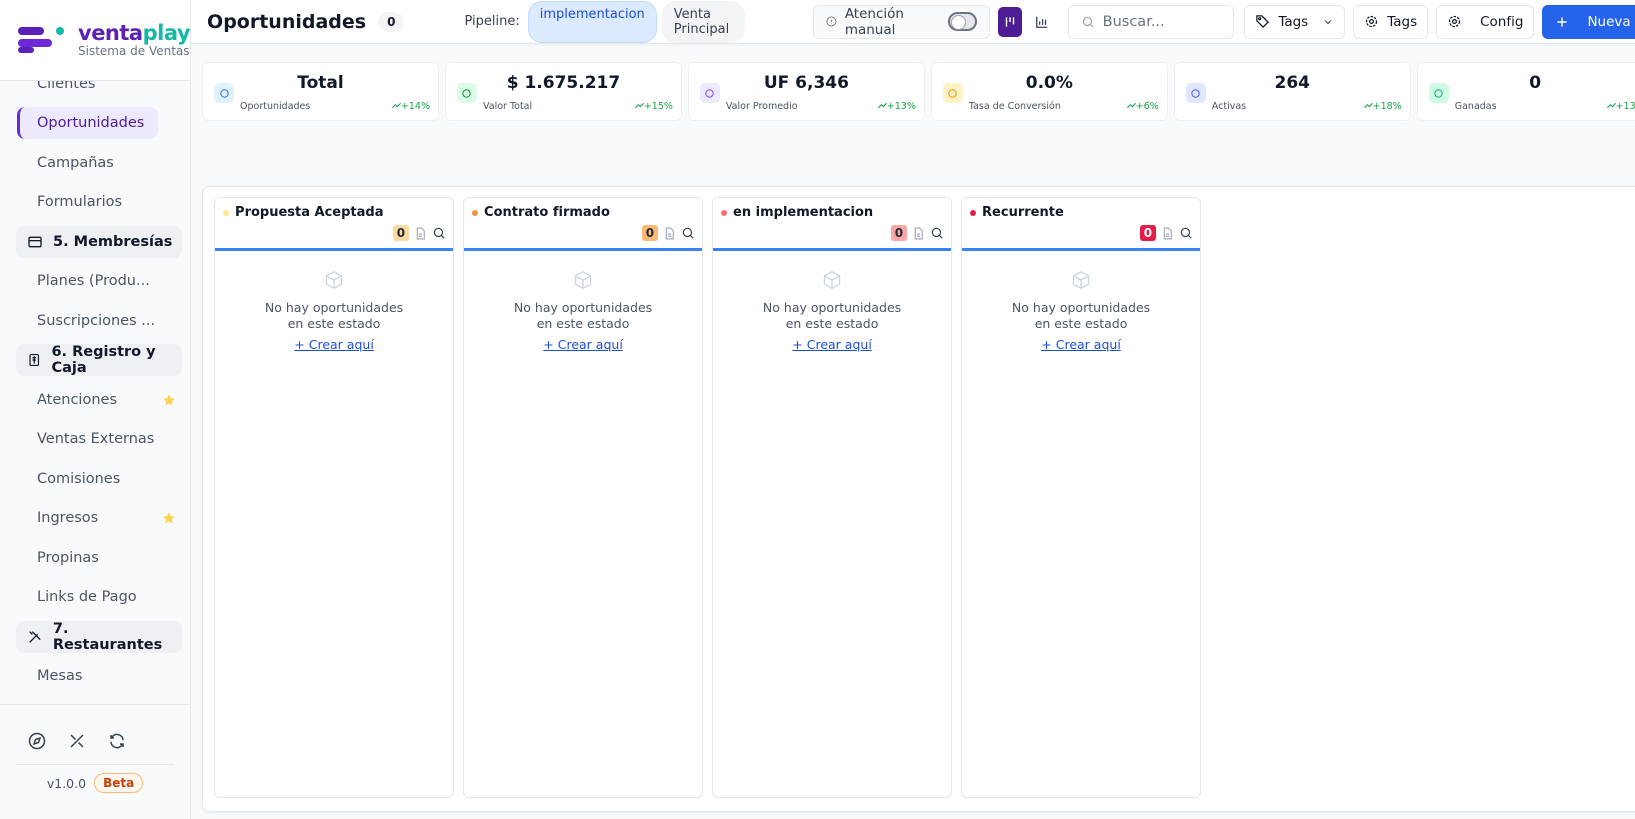 The image size is (1635, 819). I want to click on box-icon, so click(334, 280).